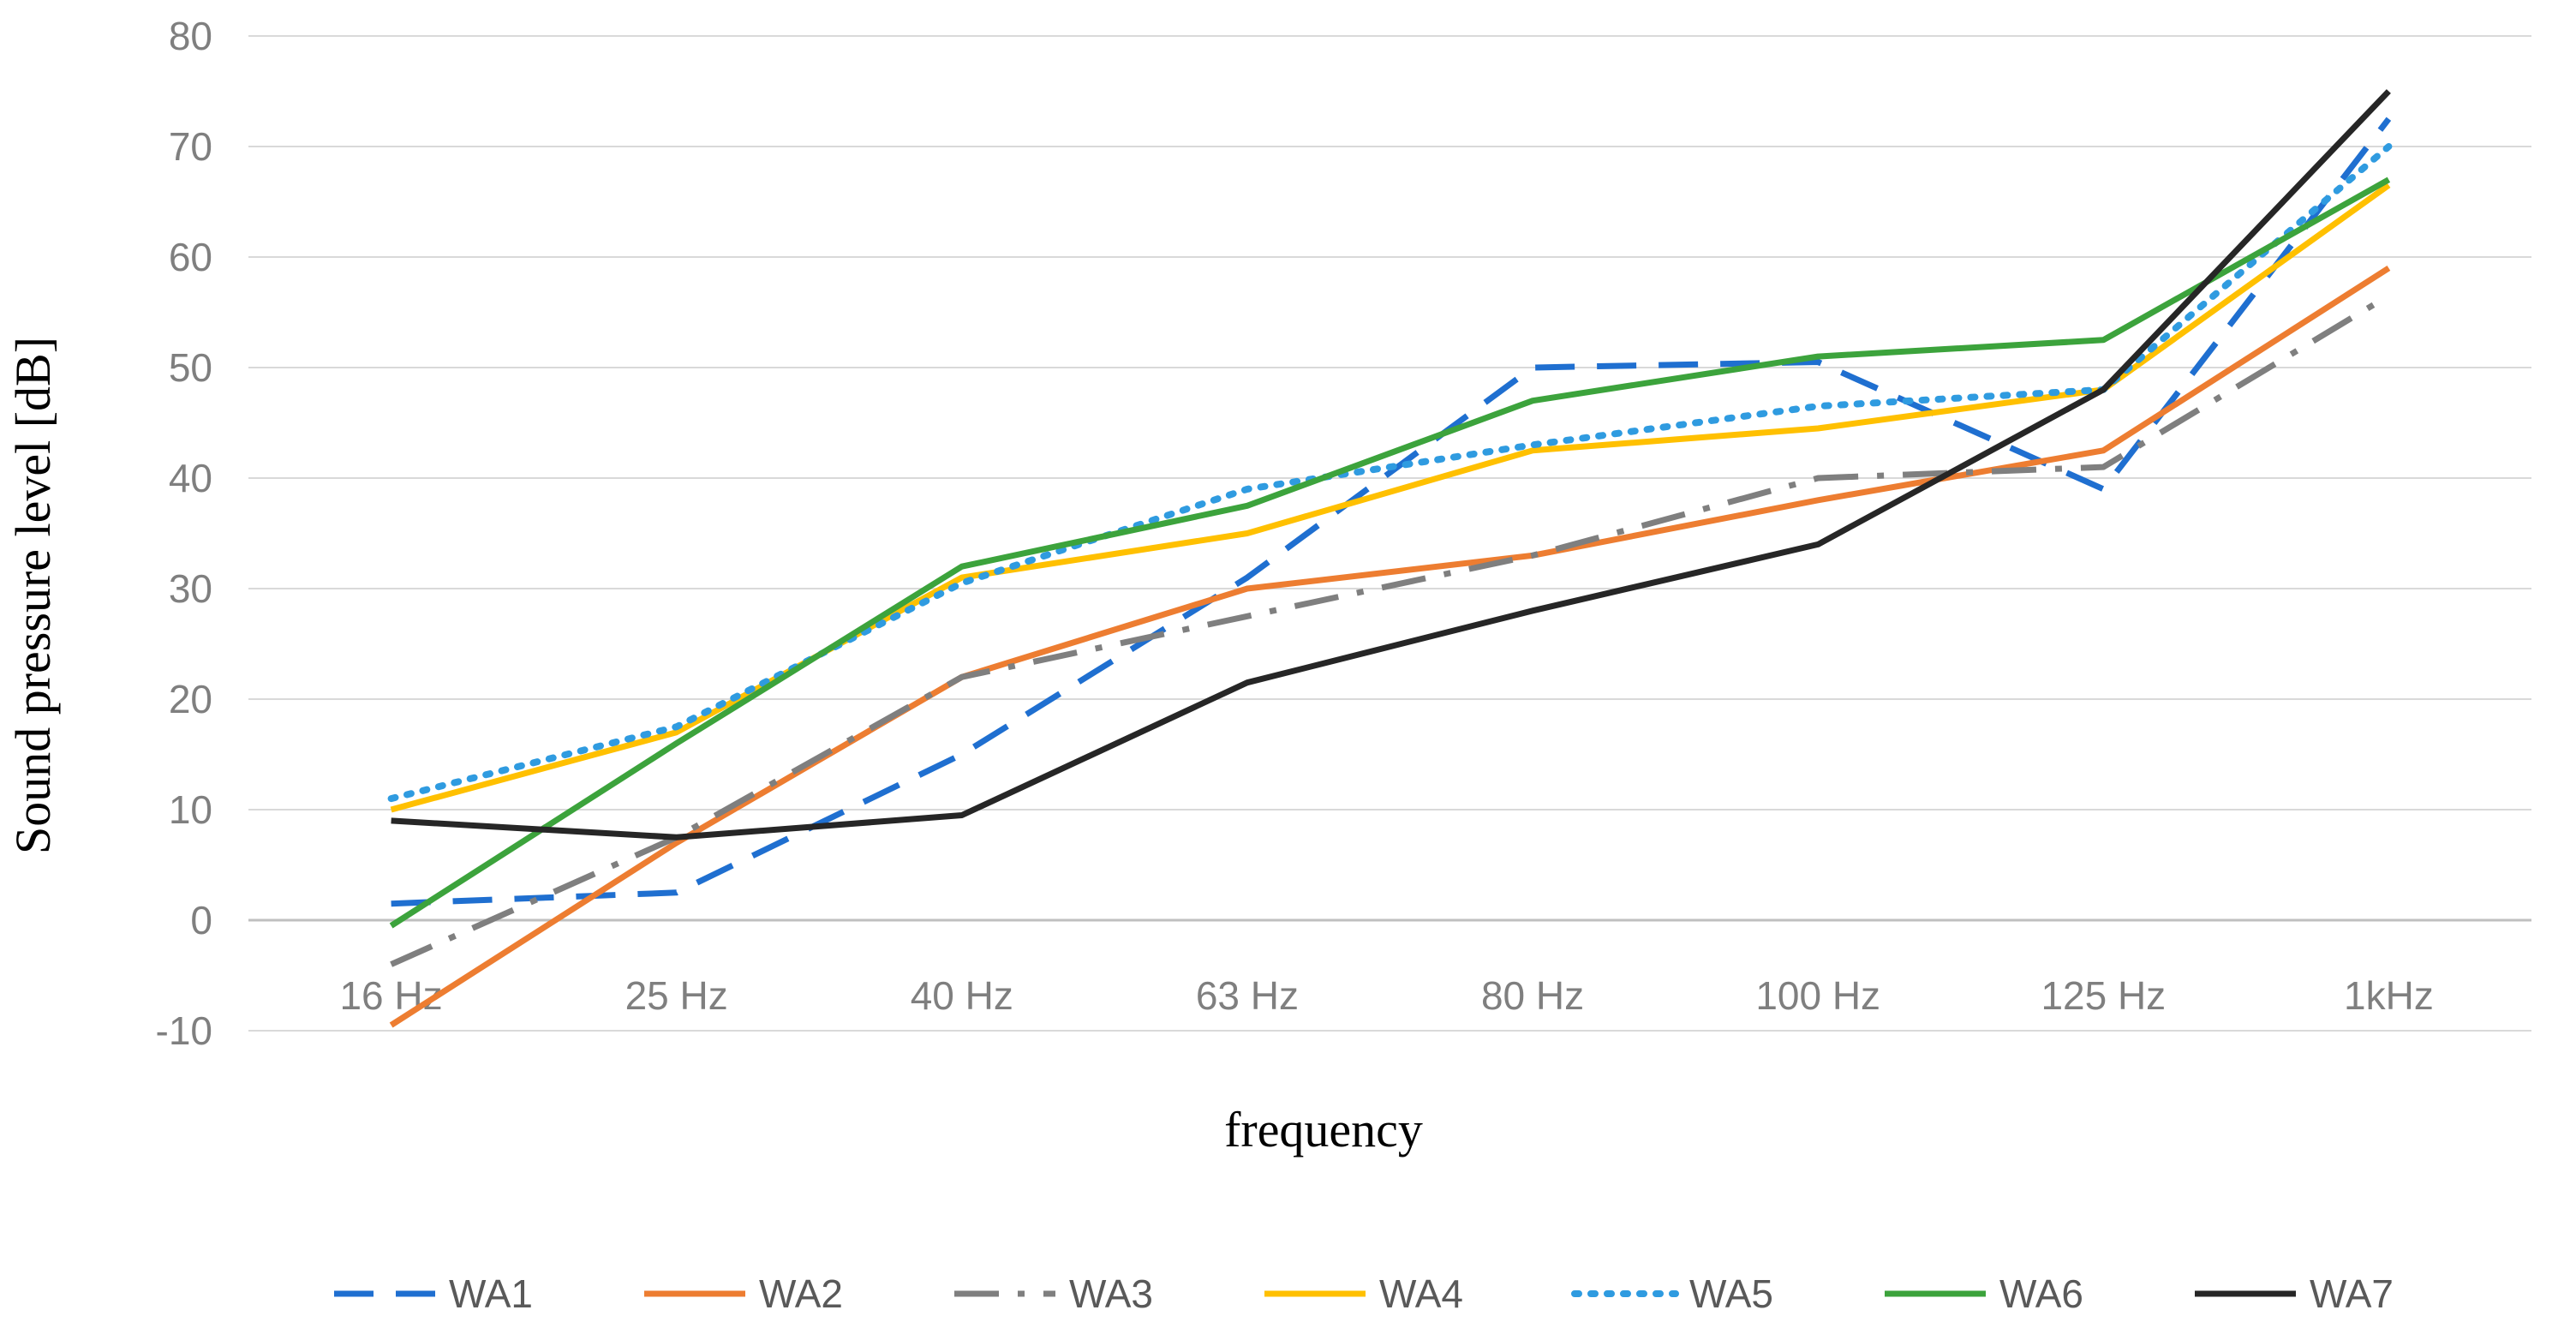  Describe the element at coordinates (2352, 1294) in the screenshot. I see `legend-label-wa7: WA7` at that location.